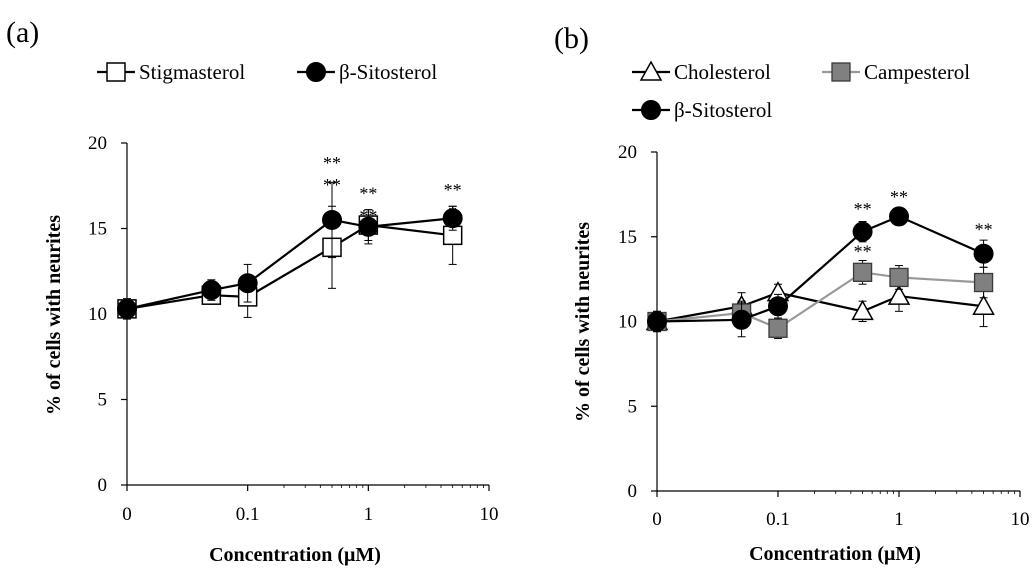  Describe the element at coordinates (248, 514) in the screenshot. I see `panel-a-x-tick-label: 0.1` at that location.